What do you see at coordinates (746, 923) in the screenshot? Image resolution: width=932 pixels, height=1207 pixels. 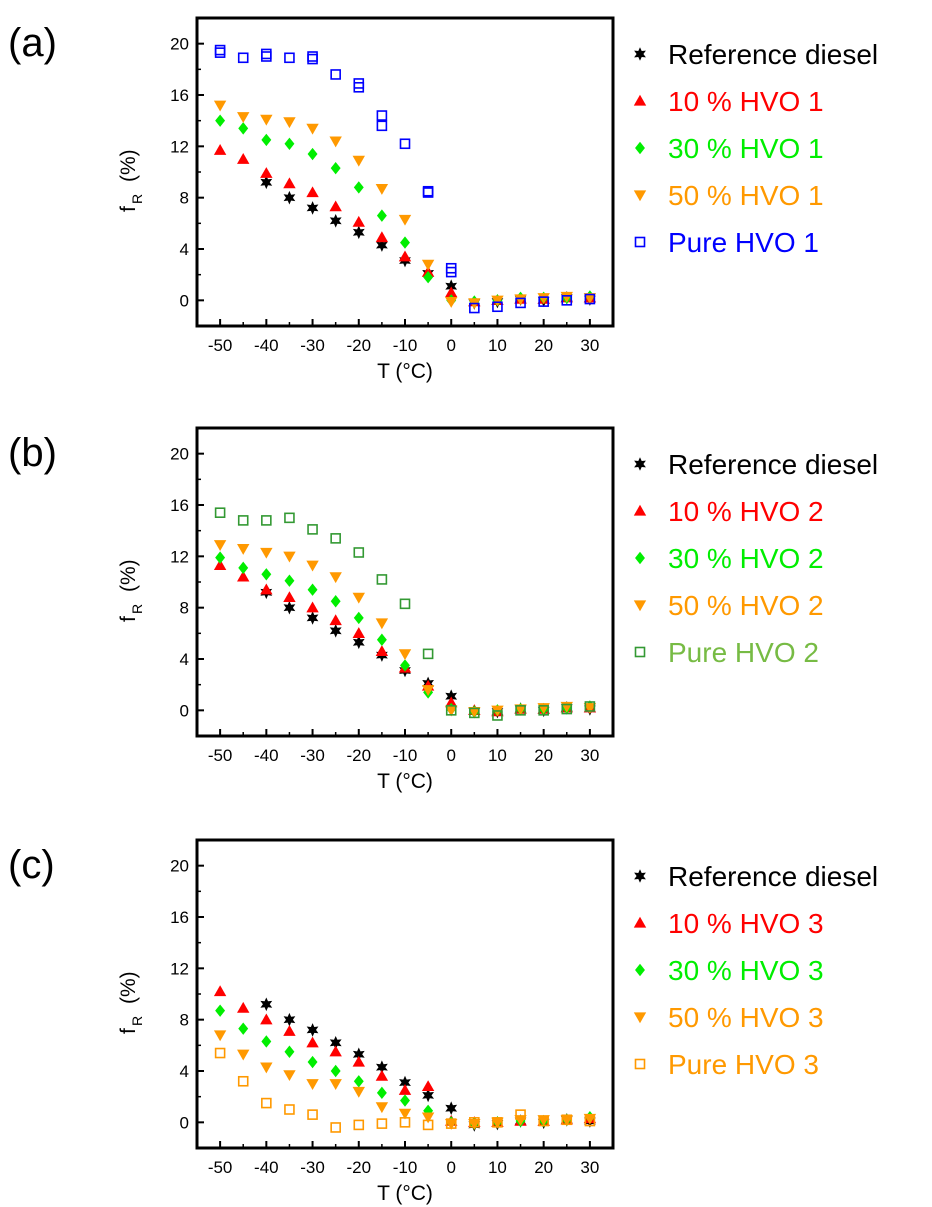 I see `legend-entry: 10 % HVO 3` at bounding box center [746, 923].